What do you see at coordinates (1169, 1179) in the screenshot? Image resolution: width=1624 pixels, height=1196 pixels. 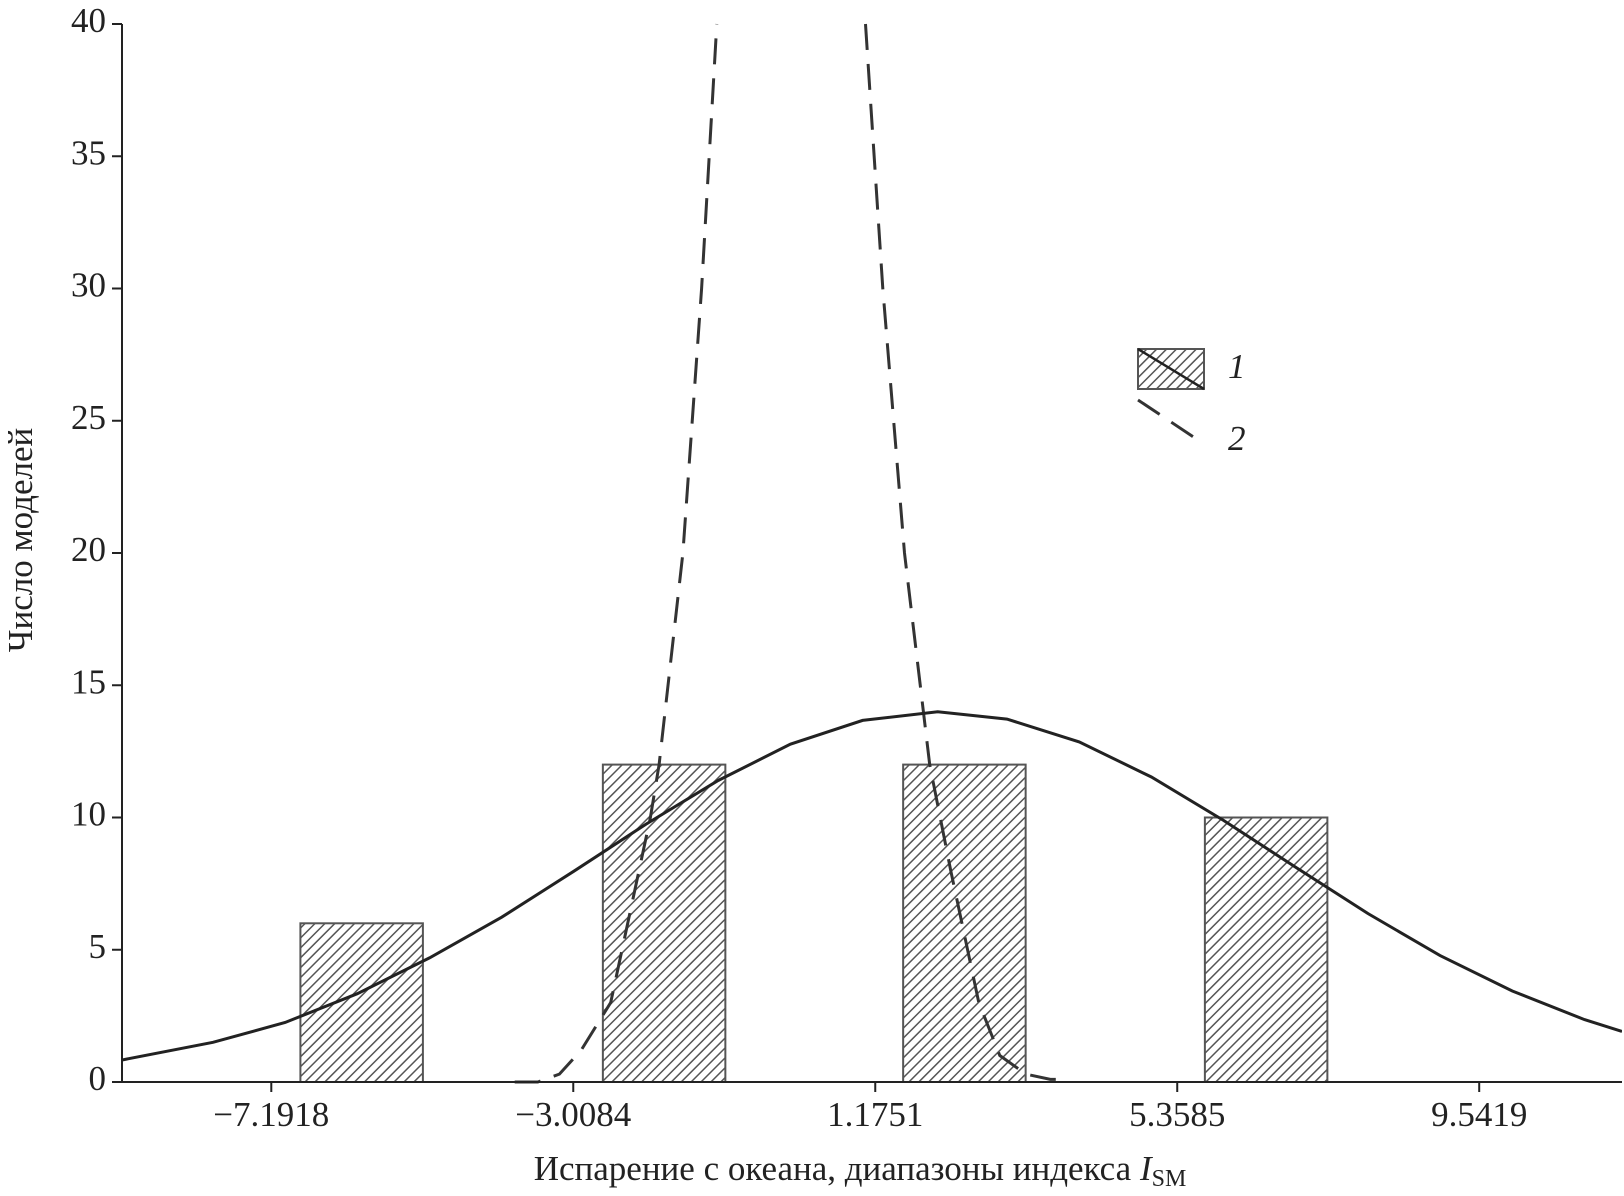 I see `x-label-sub: SM` at bounding box center [1169, 1179].